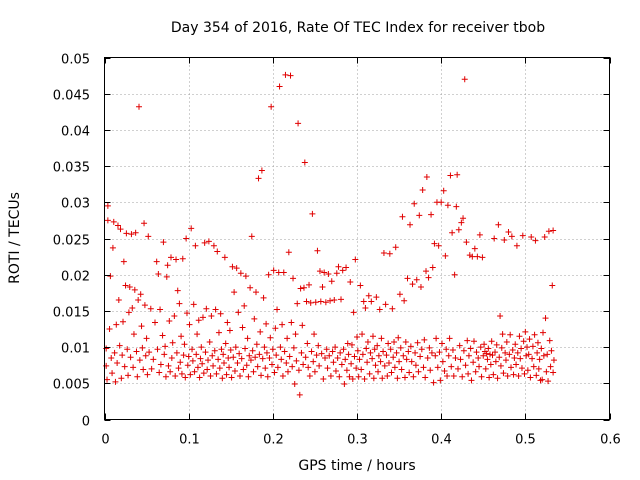 Image resolution: width=640 pixels, height=480 pixels. Describe the element at coordinates (75, 132) in the screenshot. I see `y-tick-label: 0.04` at that location.